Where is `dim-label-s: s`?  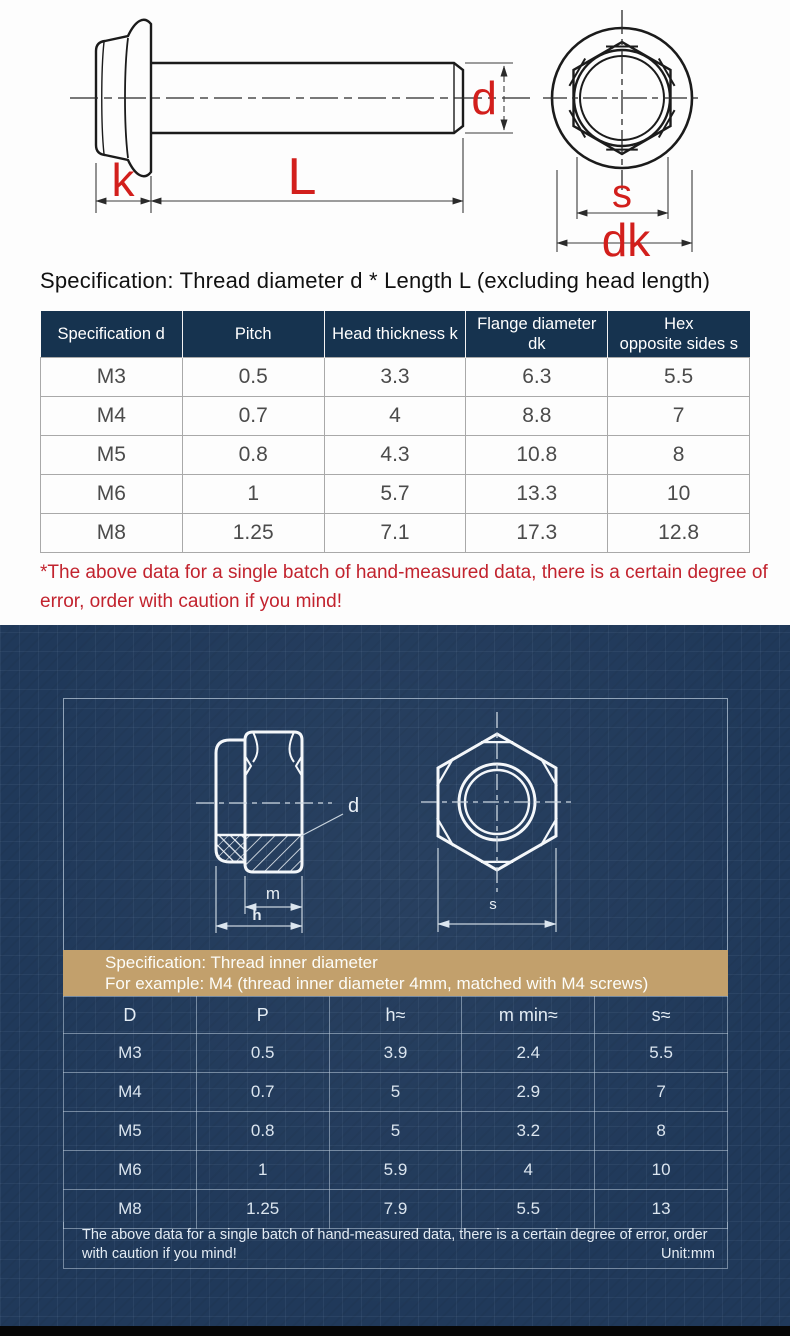 dim-label-s: s is located at coordinates (622, 194).